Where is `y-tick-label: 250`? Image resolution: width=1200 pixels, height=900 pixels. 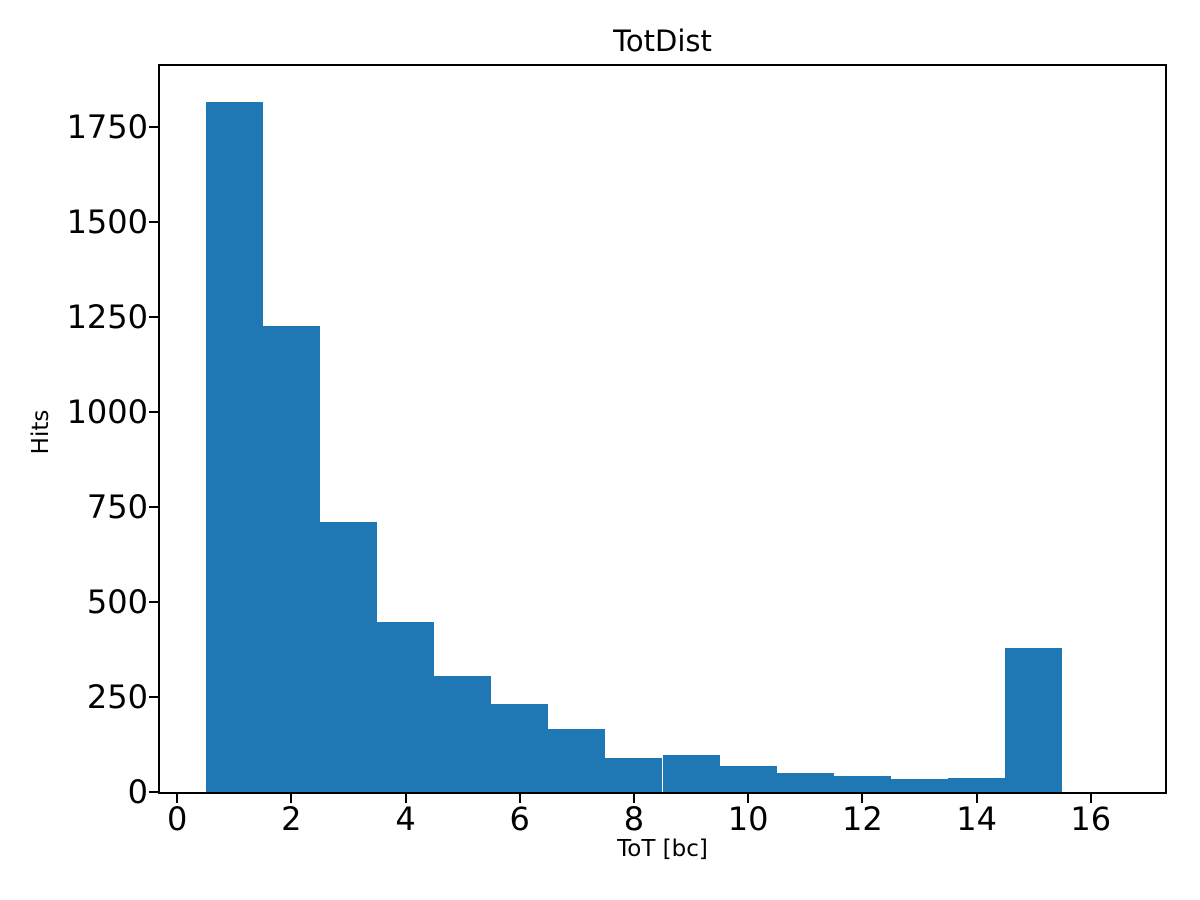
y-tick-label: 250 is located at coordinates (117, 696).